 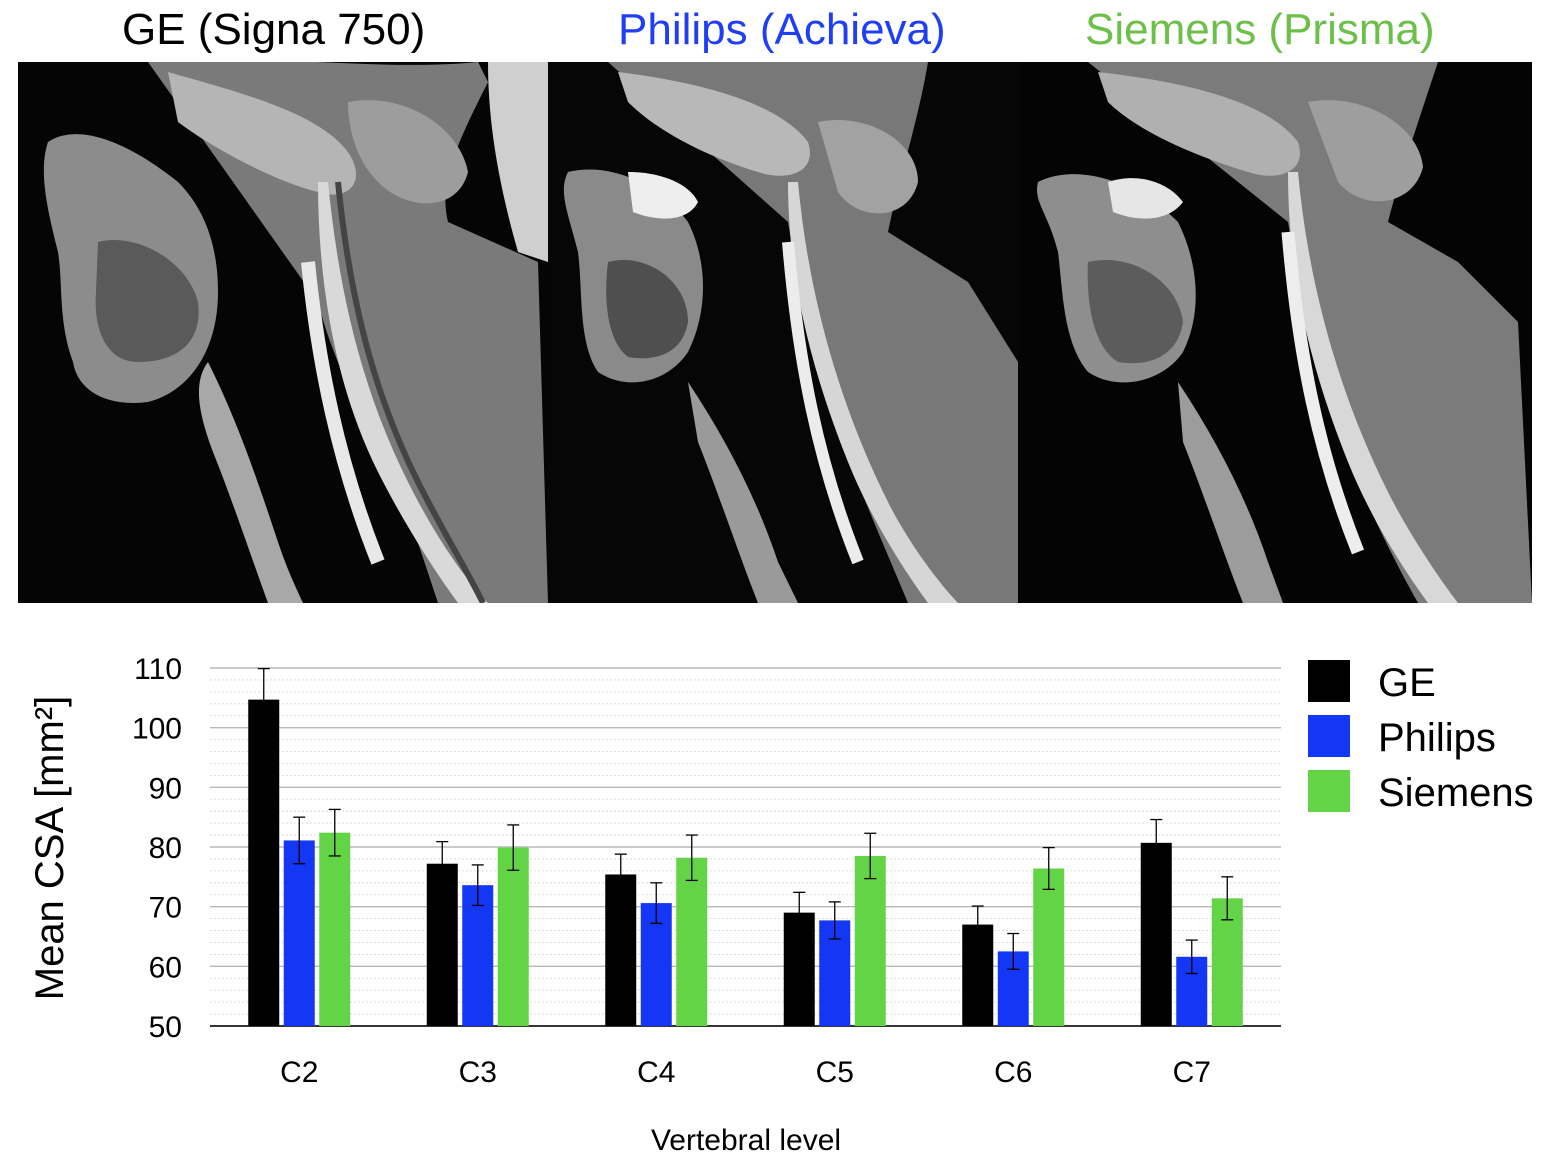 What do you see at coordinates (621, 950) in the screenshot?
I see `bar-ge-c4` at bounding box center [621, 950].